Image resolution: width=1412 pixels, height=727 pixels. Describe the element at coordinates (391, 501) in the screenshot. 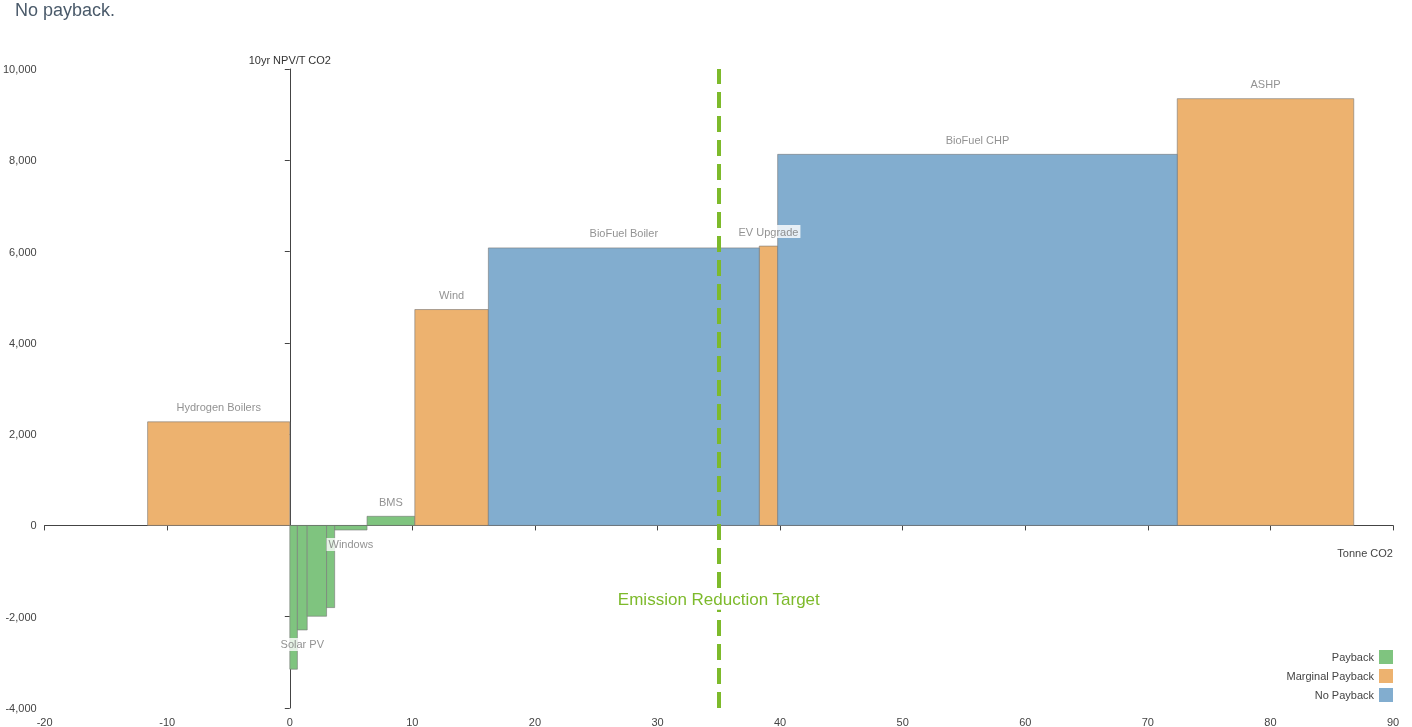

I see `annotation: BMS` at that location.